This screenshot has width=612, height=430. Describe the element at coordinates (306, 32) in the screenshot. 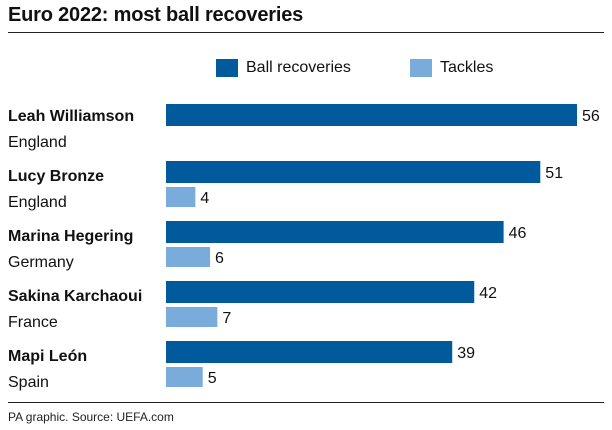

I see `title-divider` at that location.